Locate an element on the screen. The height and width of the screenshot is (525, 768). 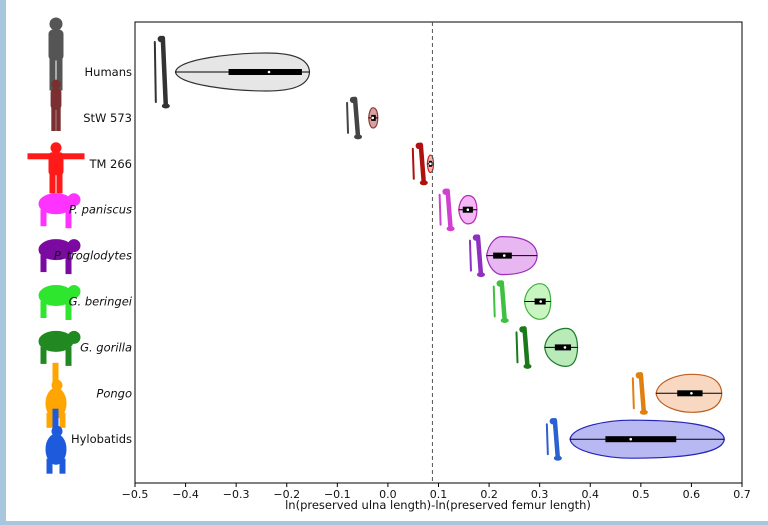
species-silhouettes is located at coordinates (56, 245).